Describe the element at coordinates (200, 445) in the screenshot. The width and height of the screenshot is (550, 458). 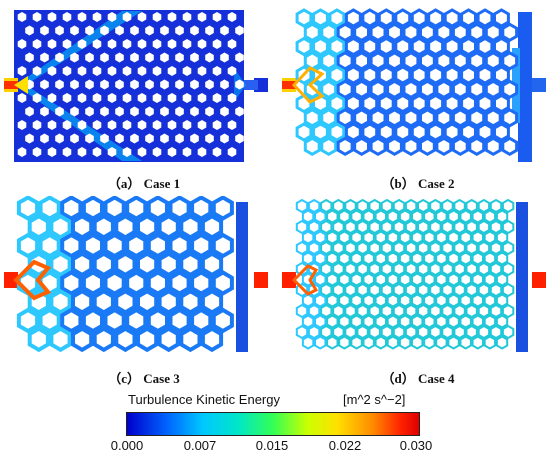
I see `colorbar-tick: 0.007` at that location.